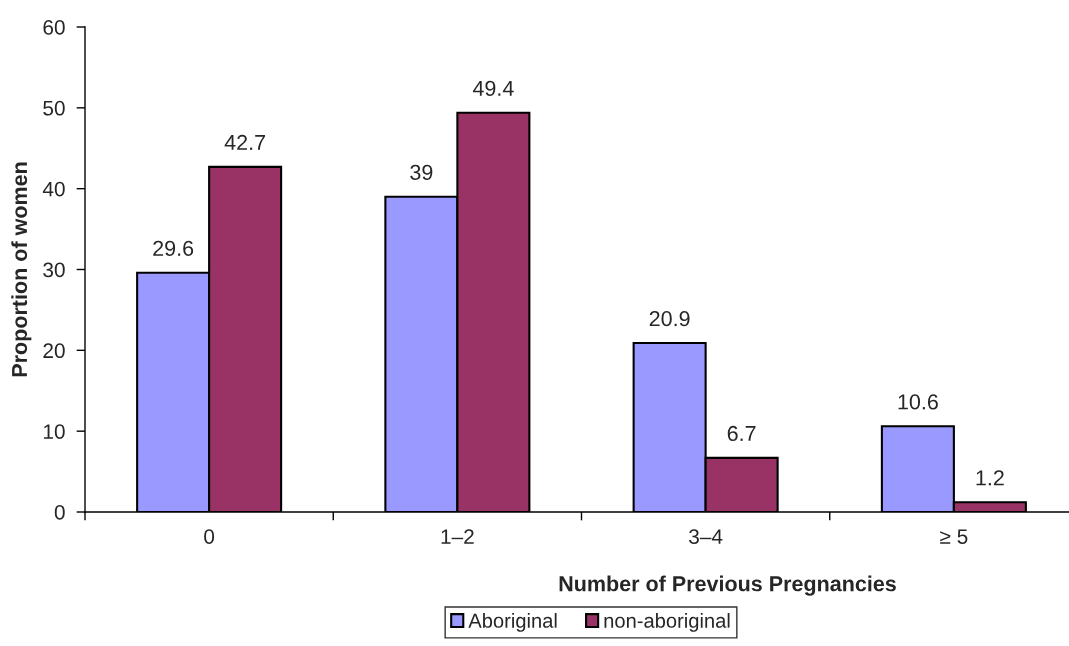  Describe the element at coordinates (173, 248) in the screenshot. I see `data-label: 29.6` at that location.